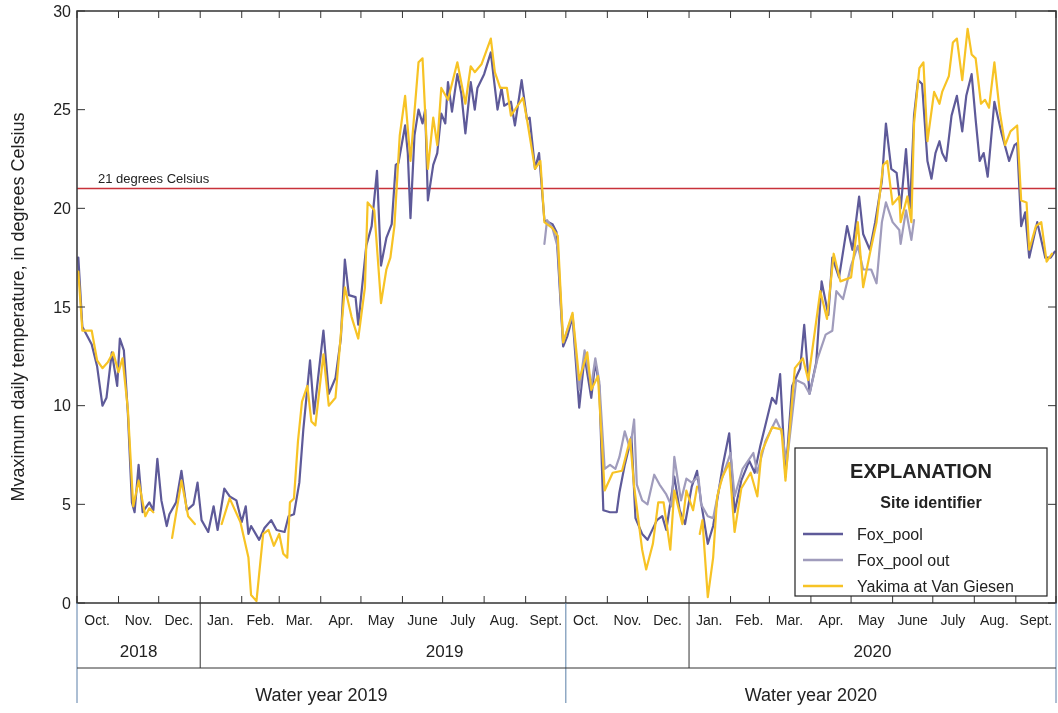 The height and width of the screenshot is (713, 1058). I want to click on text: 2020, so click(872, 651).